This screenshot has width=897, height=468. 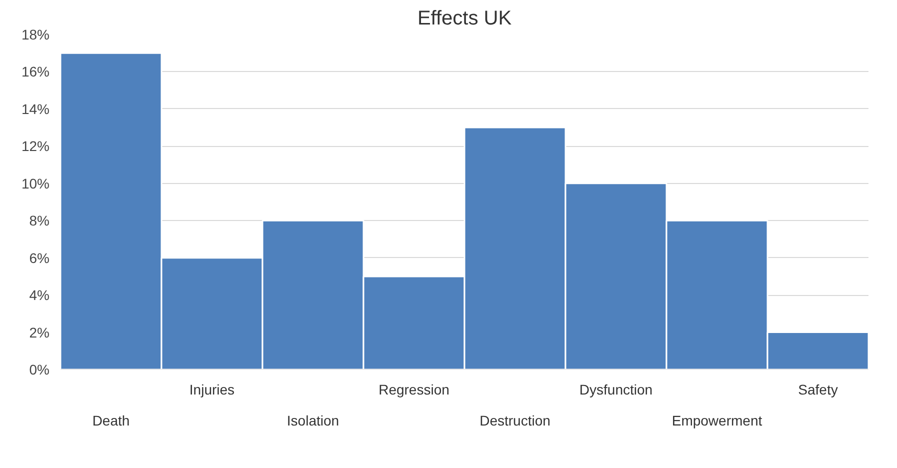 I want to click on y-tick-label: 8%, so click(x=39, y=220).